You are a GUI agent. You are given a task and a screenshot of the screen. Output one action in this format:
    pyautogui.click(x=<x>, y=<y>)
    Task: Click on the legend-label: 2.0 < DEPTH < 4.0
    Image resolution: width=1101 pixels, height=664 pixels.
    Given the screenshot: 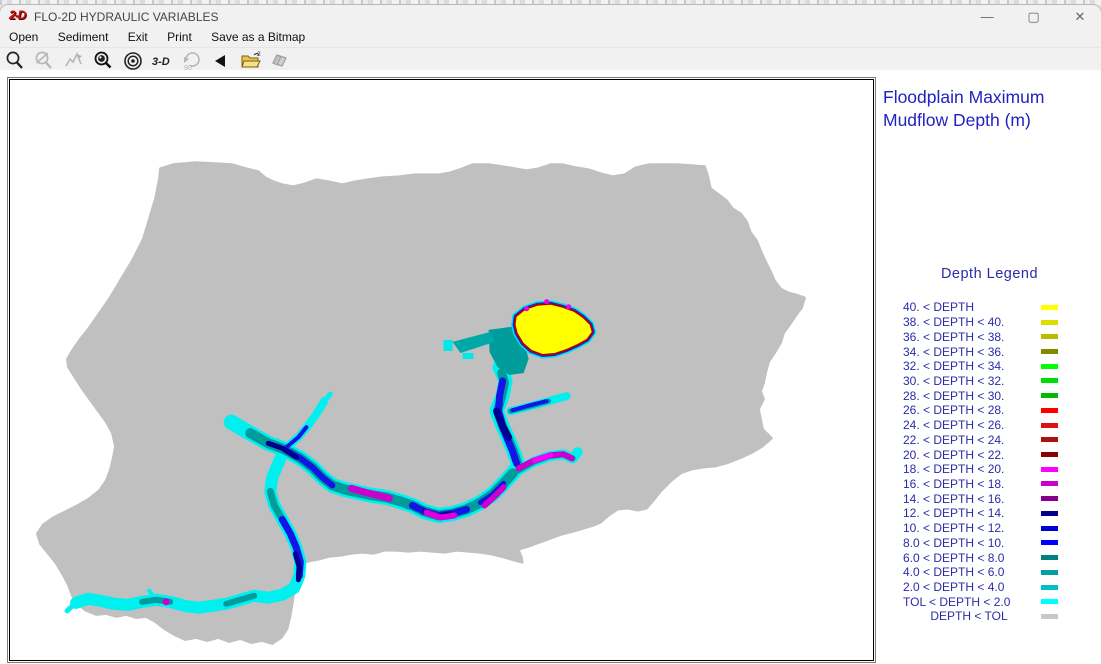 What is the action you would take?
    pyautogui.click(x=954, y=587)
    